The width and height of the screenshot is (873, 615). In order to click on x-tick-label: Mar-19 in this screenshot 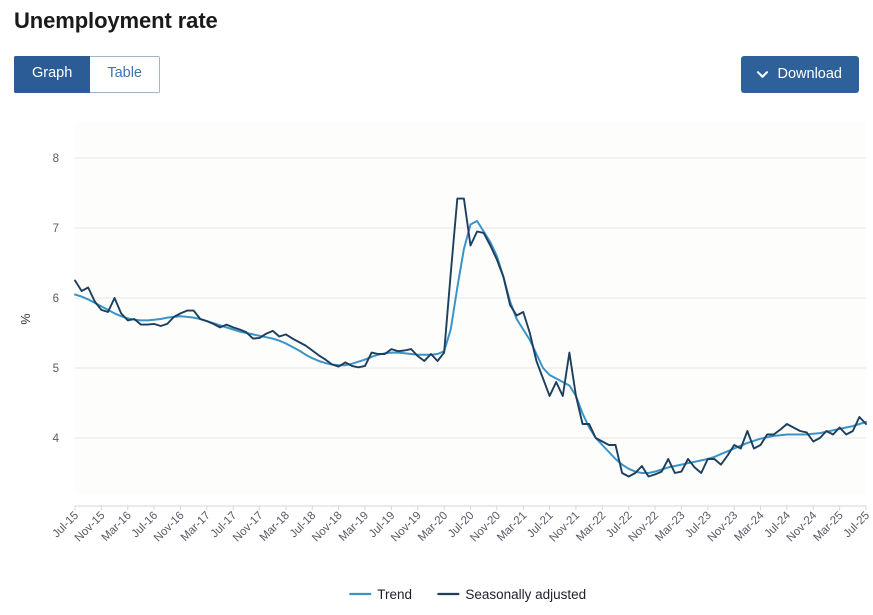, I will do `click(354, 527)`.